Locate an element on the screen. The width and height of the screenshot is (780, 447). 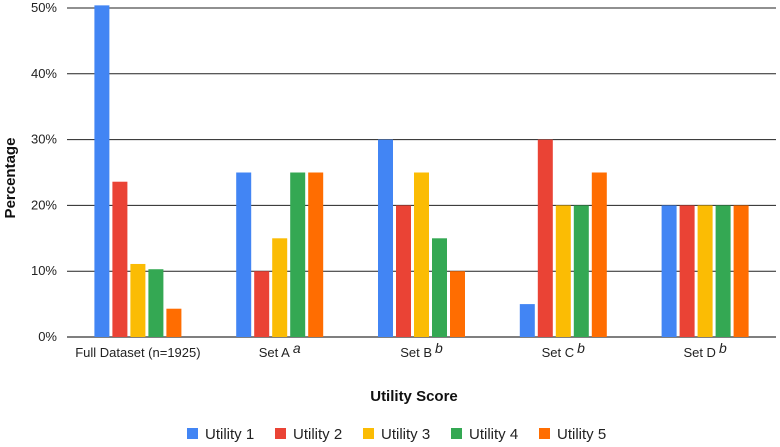
y-tick-labels: 0% 10% 20% 30% 40% 50% is located at coordinates (44, 172).